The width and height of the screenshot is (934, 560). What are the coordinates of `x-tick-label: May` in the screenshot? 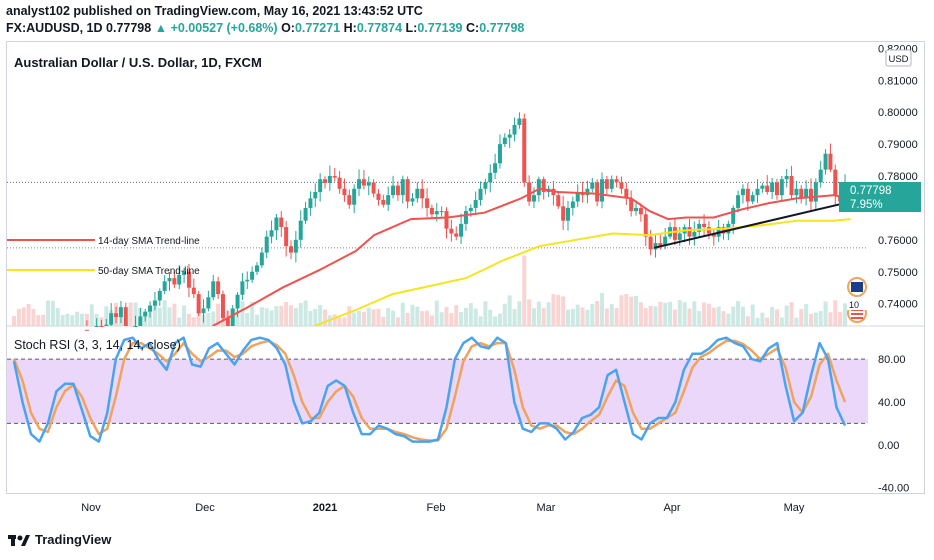 It's located at (794, 508).